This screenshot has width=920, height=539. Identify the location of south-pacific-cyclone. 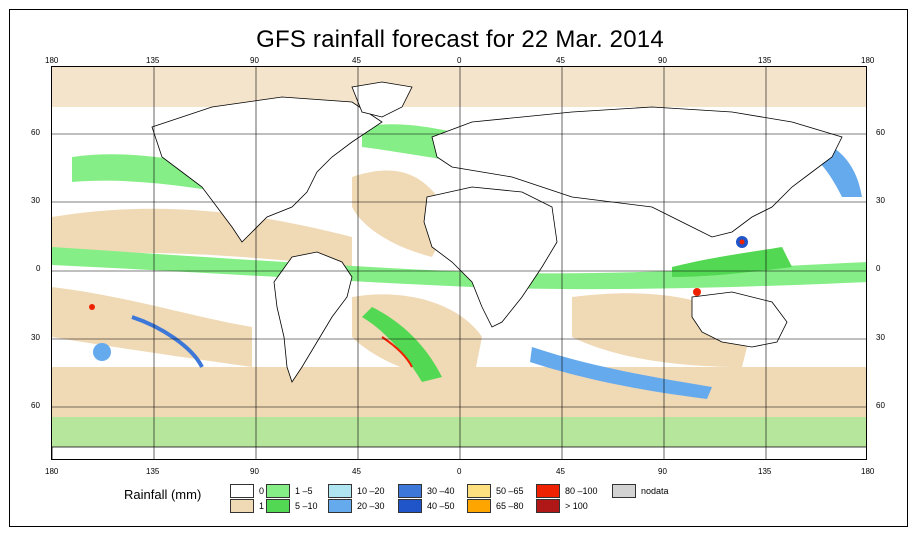
(102, 352).